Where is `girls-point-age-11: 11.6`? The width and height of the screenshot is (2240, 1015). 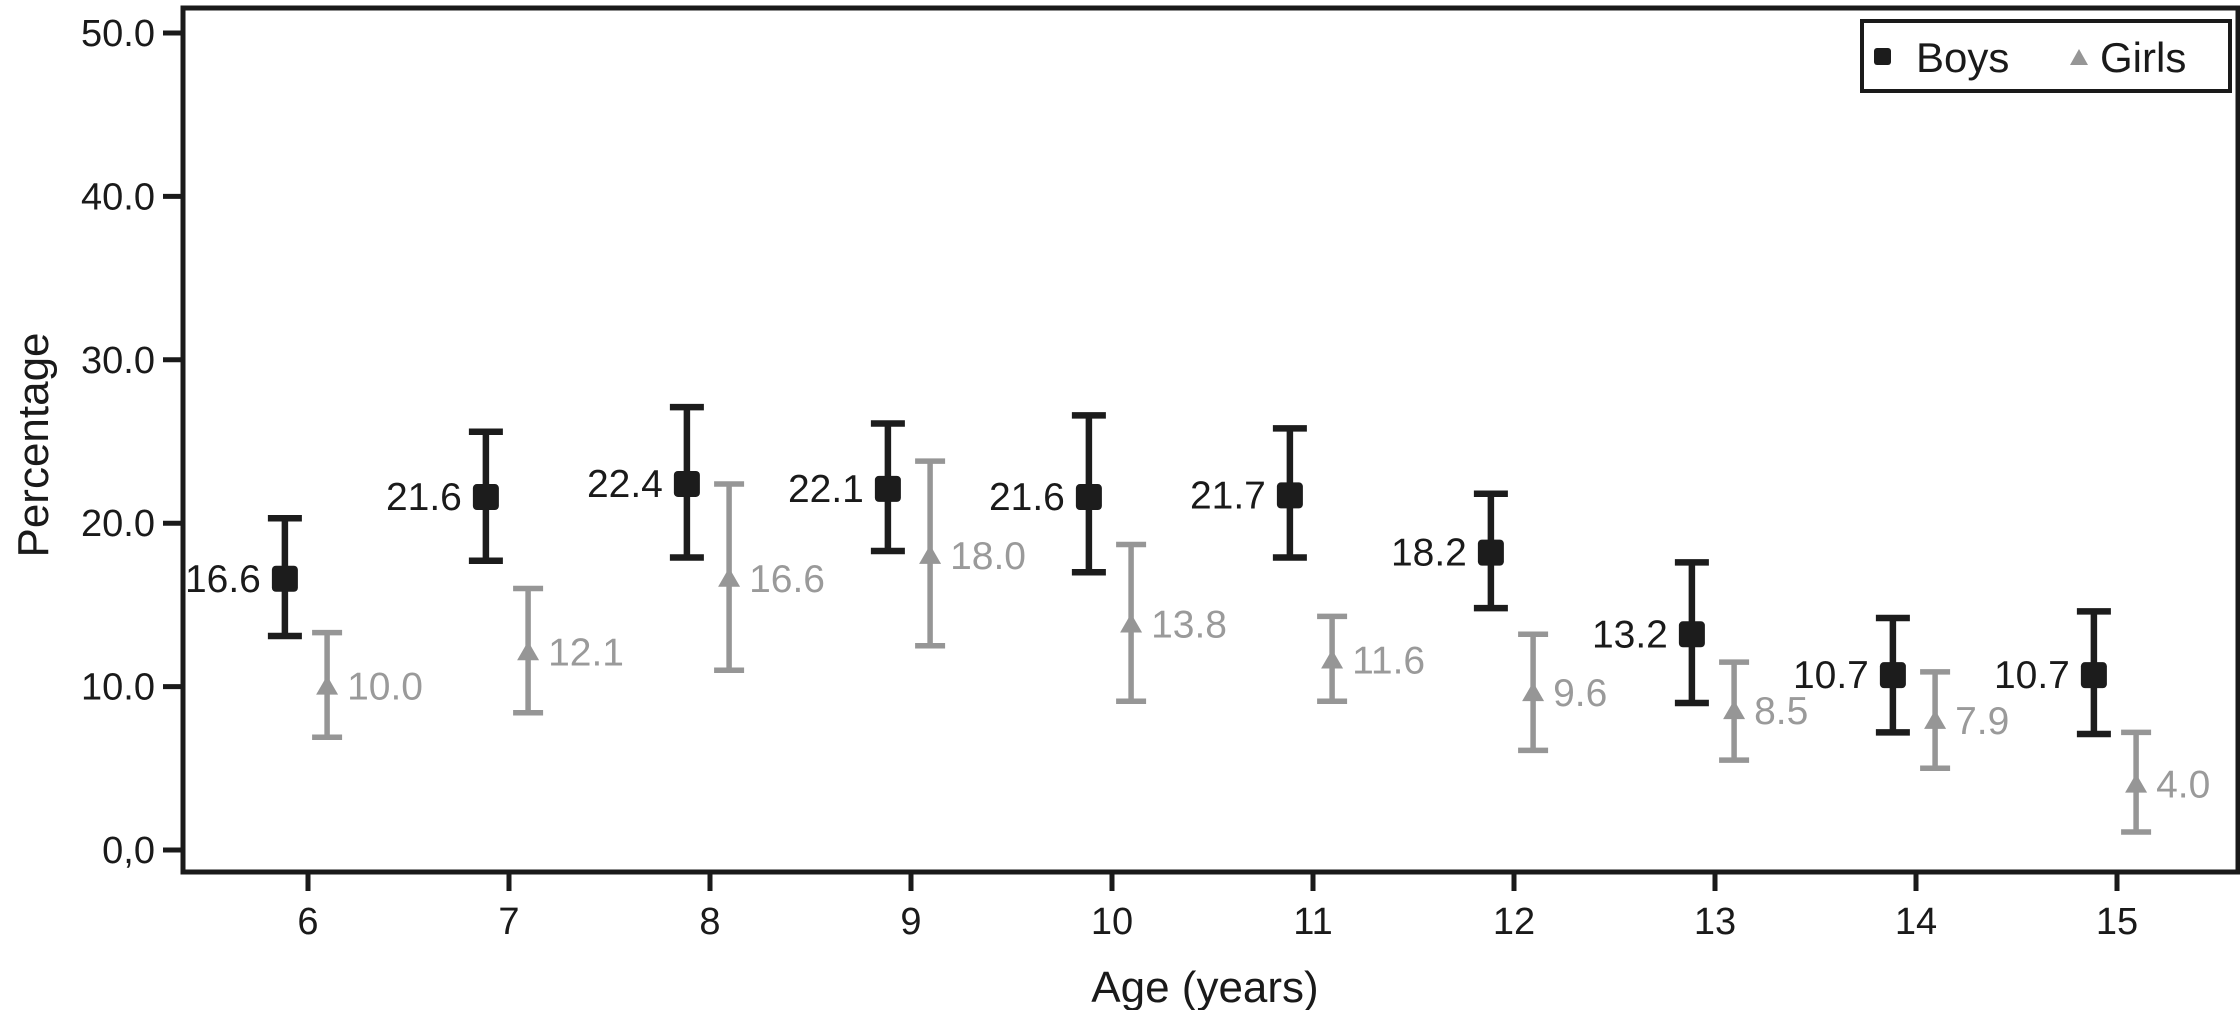
girls-point-age-11: 11.6 is located at coordinates (1371, 659).